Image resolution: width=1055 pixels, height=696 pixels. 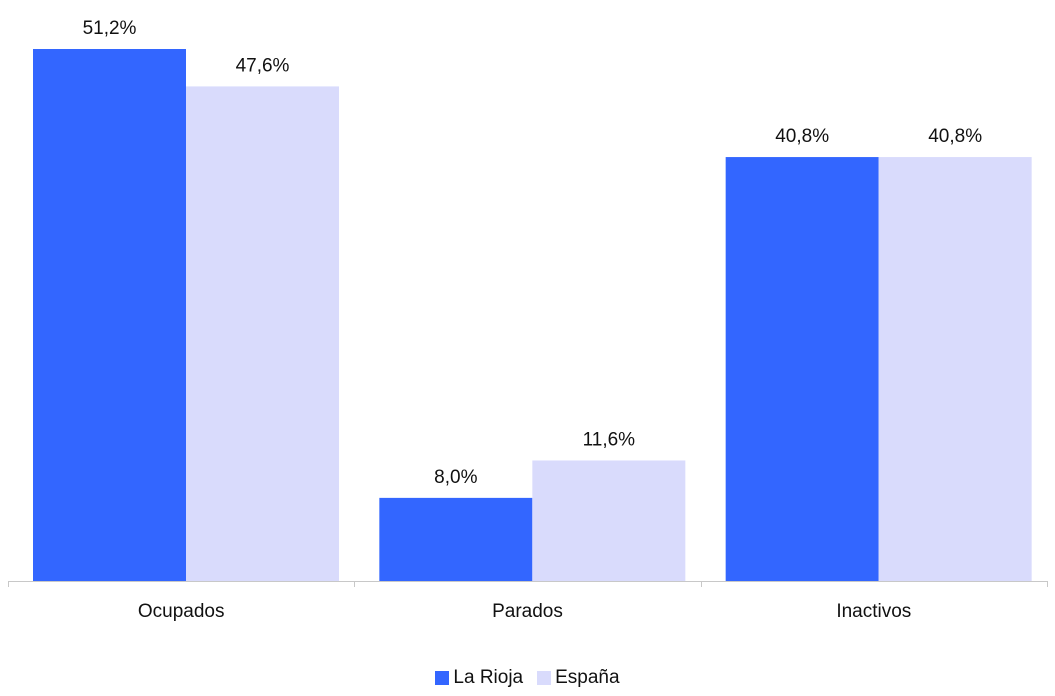 What do you see at coordinates (110, 28) in the screenshot?
I see `data-label-la-rioja-ocupados: 51,2%` at bounding box center [110, 28].